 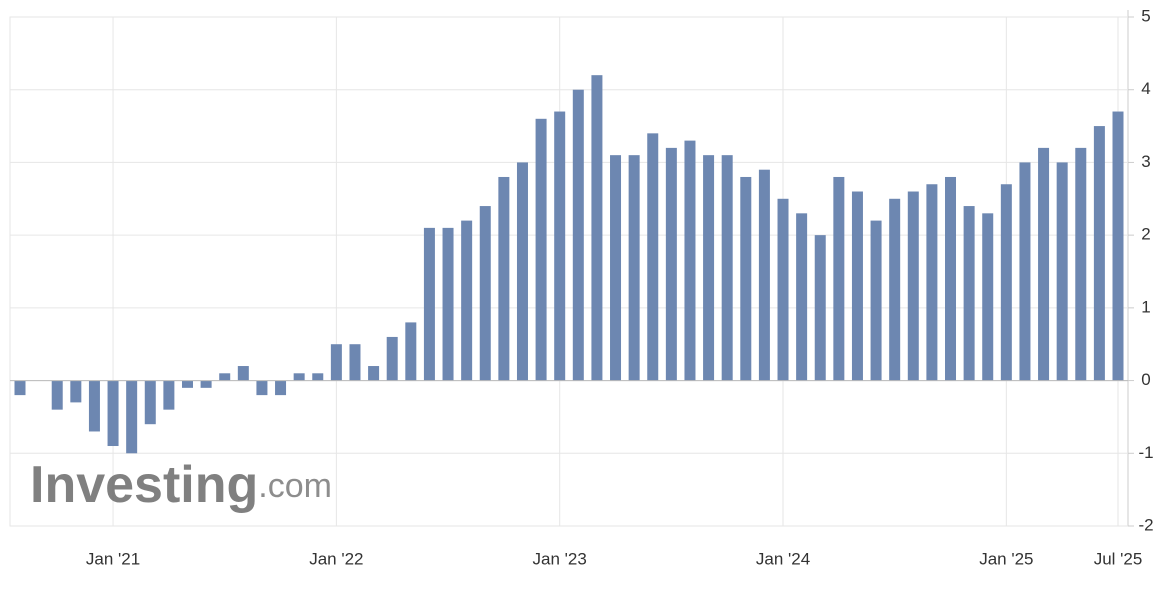 I want to click on x-tick-label: Jan '21, so click(x=113, y=558).